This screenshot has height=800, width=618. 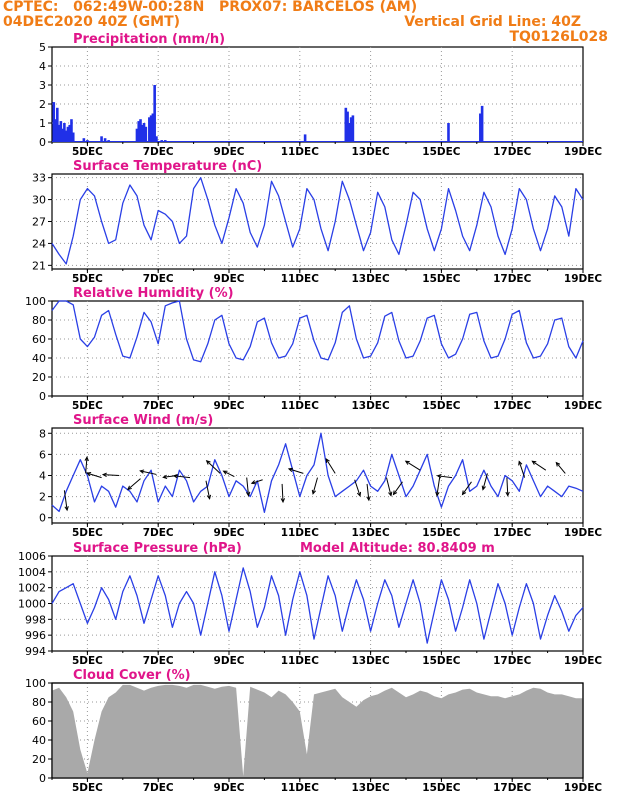 What do you see at coordinates (42, 47) in the screenshot?
I see `ytick-label-precip: 5` at bounding box center [42, 47].